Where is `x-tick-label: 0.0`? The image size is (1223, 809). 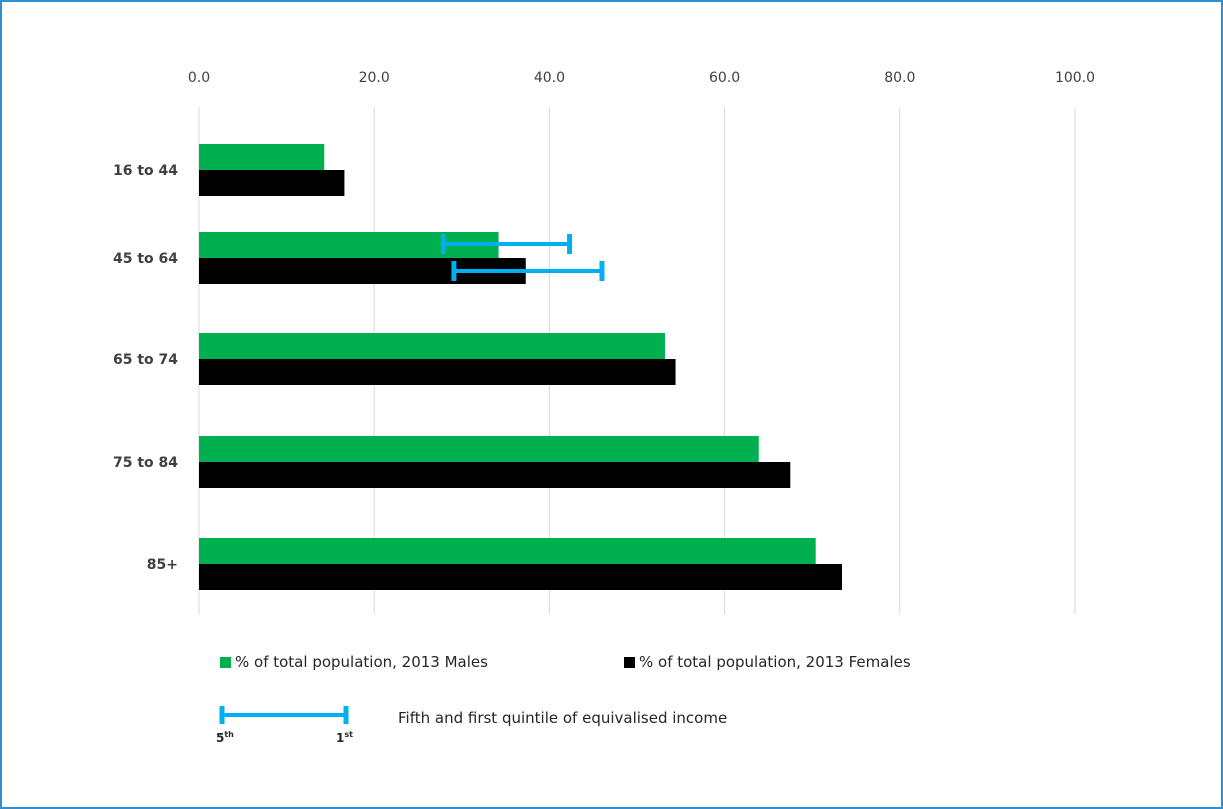
x-tick-label: 0.0 is located at coordinates (199, 78).